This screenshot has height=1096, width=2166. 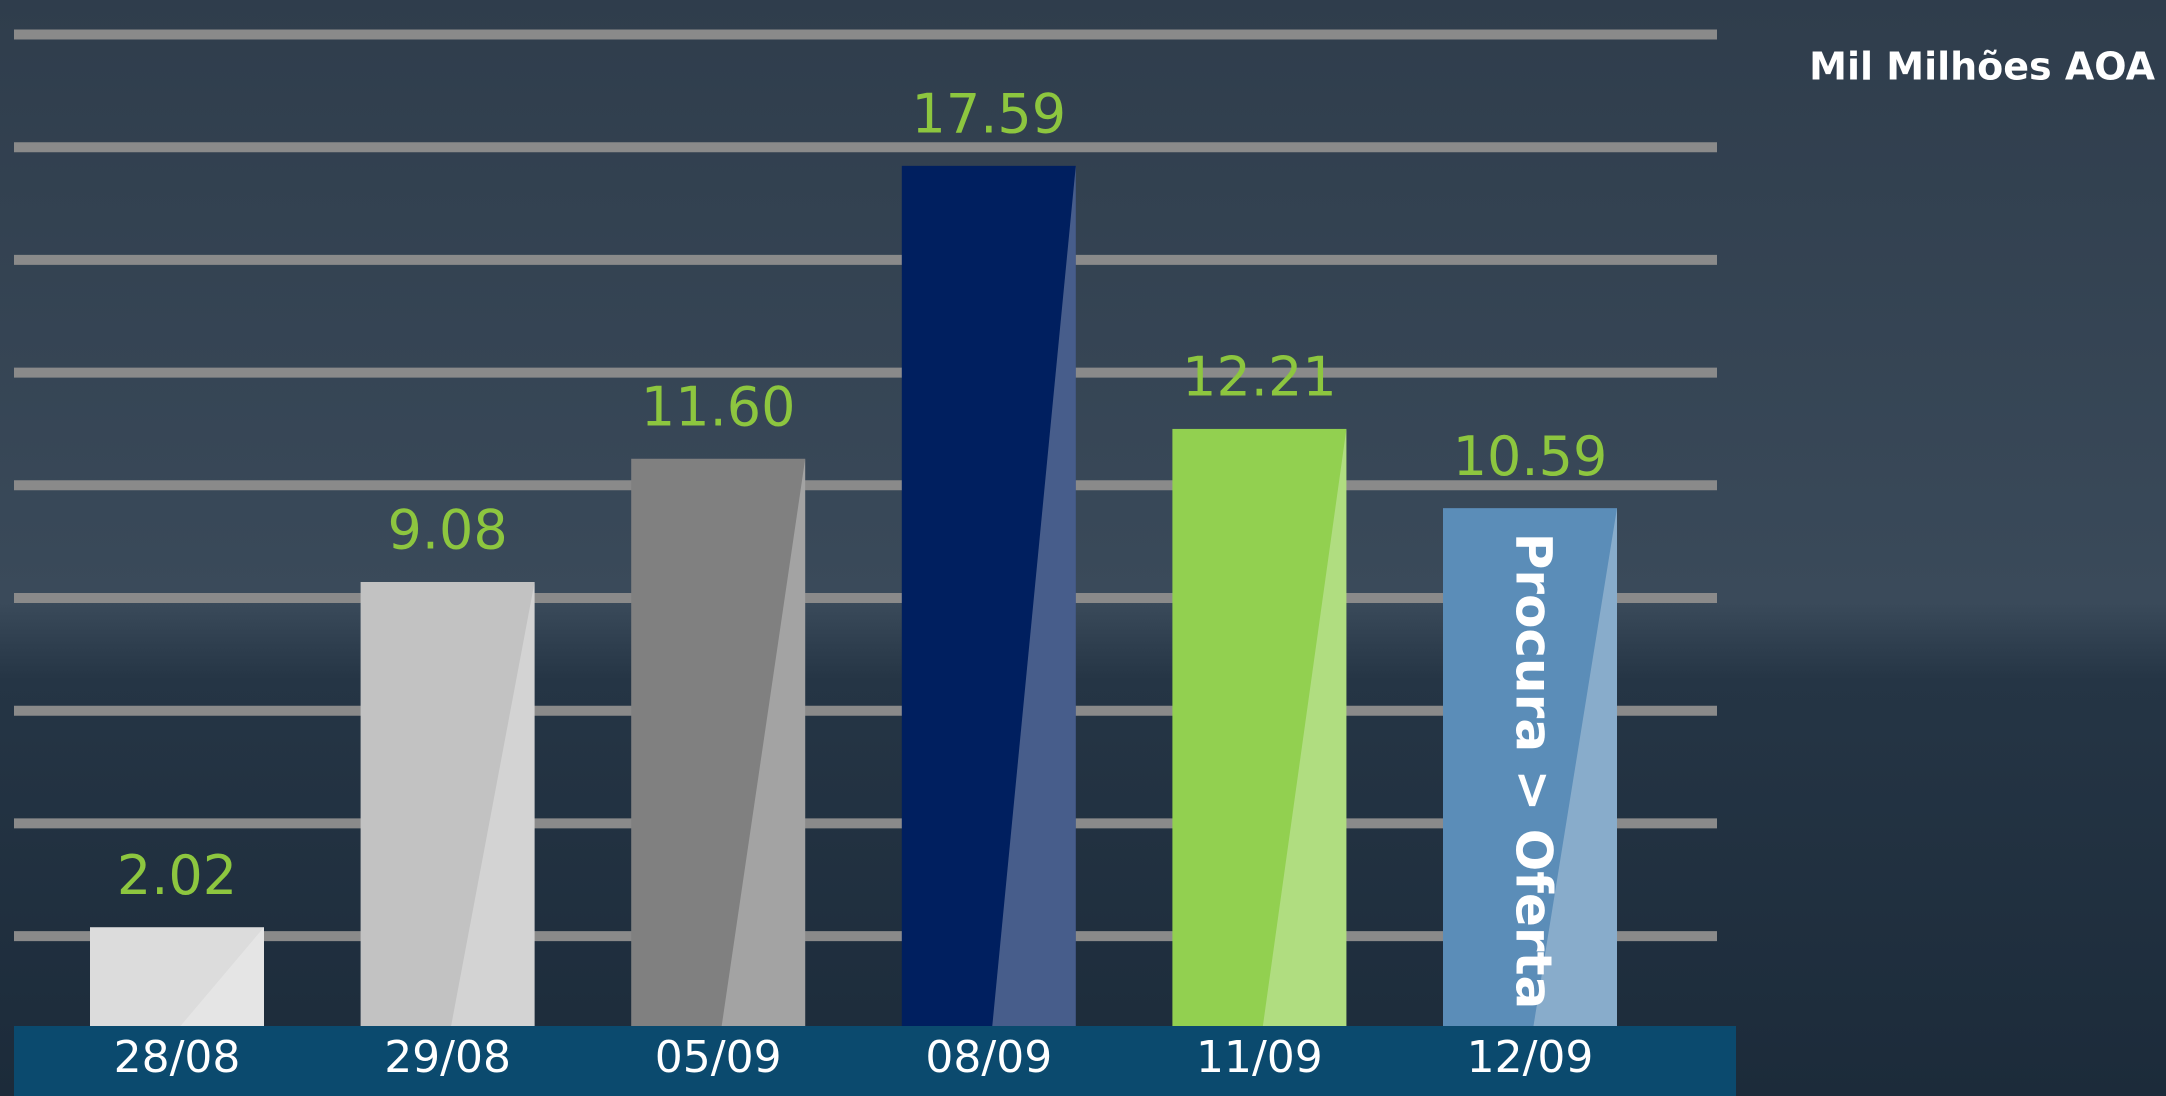 I want to click on x-tick-label: 05/09, so click(x=718, y=1057).